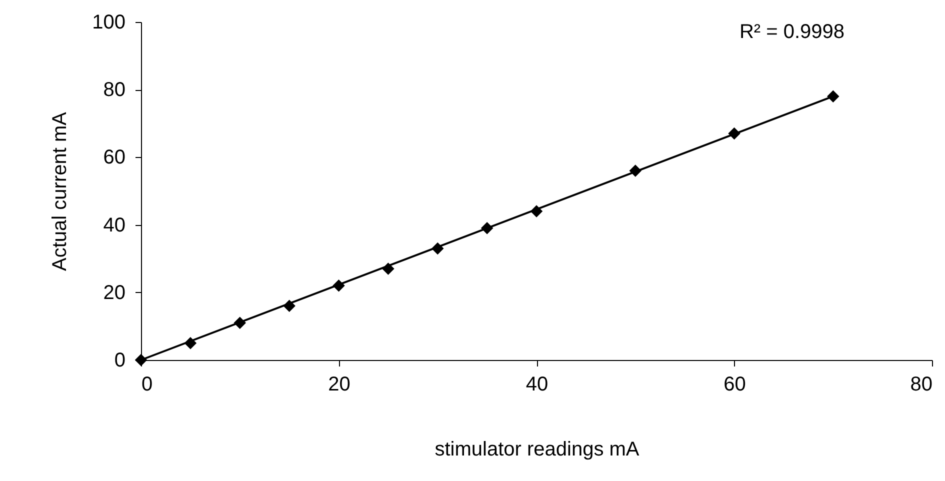  Describe the element at coordinates (60, 191) in the screenshot. I see `y-axis-title: Actual current mA` at that location.